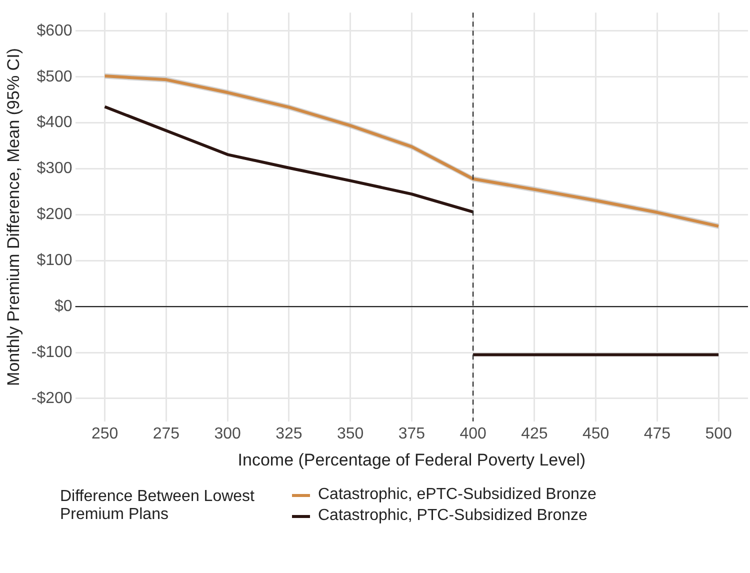  Describe the element at coordinates (158, 506) in the screenshot. I see `legend-title: Difference Between Lowest Premium Plans` at that location.